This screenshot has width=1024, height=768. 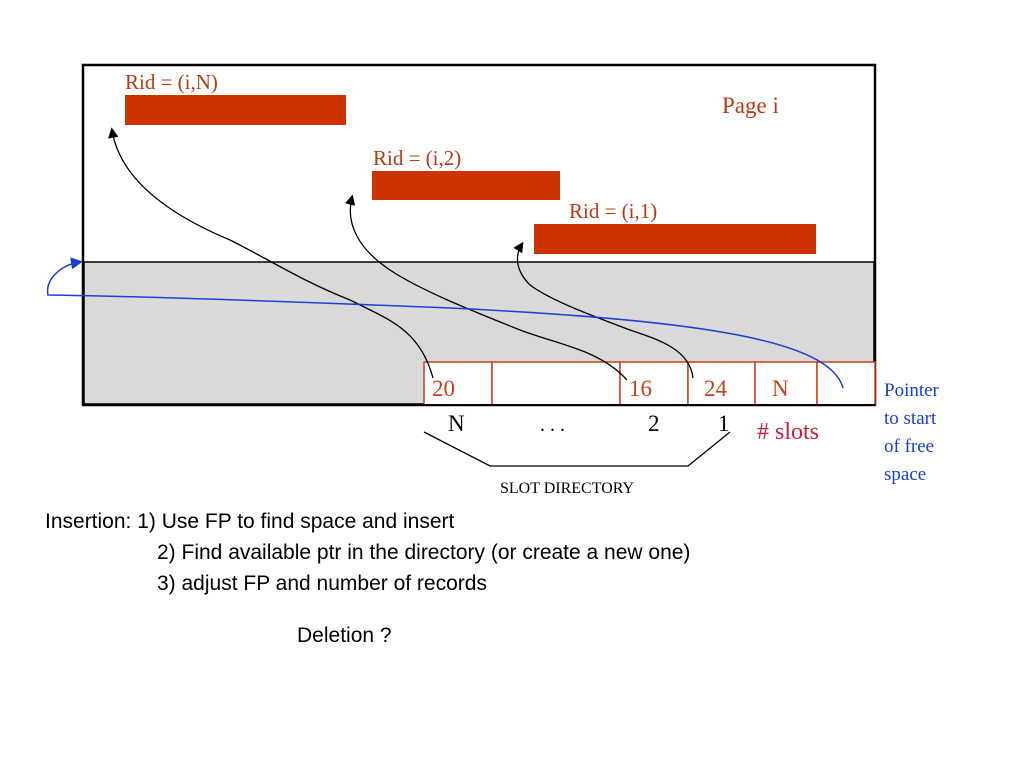 What do you see at coordinates (788, 432) in the screenshot?
I see `num-slots-label: # slots` at bounding box center [788, 432].